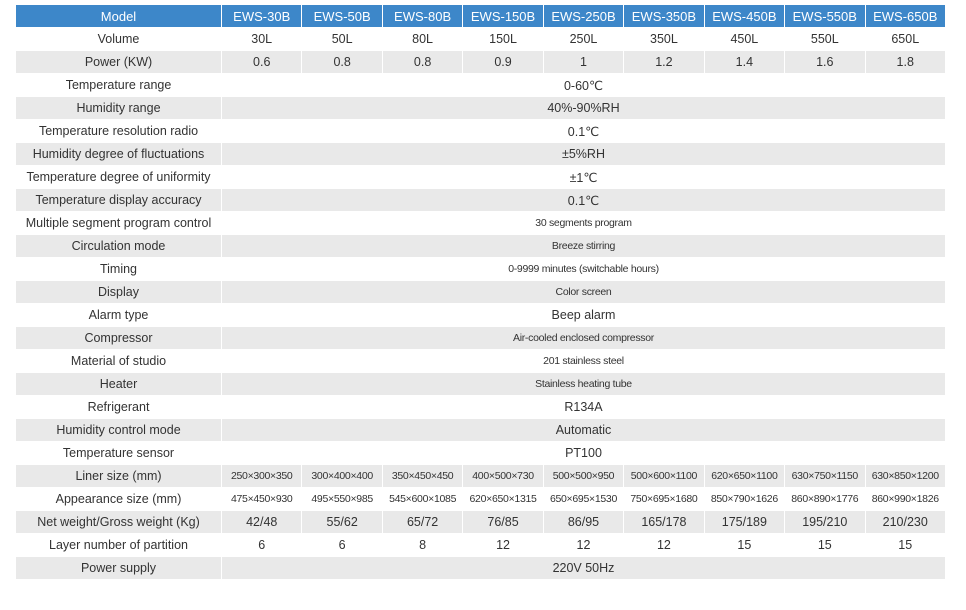  I want to click on spec-value: 860×990×1826, so click(905, 499).